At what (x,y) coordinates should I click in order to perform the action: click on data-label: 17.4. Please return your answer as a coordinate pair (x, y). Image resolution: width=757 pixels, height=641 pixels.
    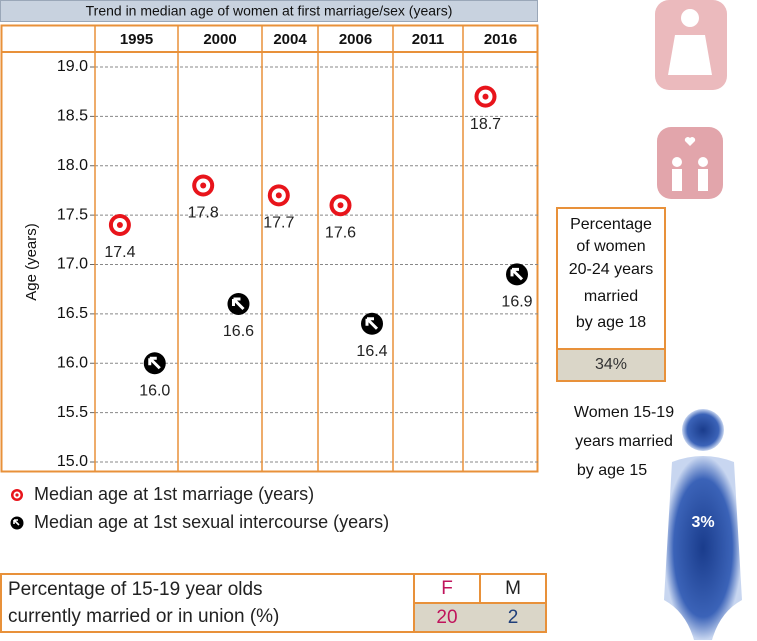
    Looking at the image, I should click on (119, 252).